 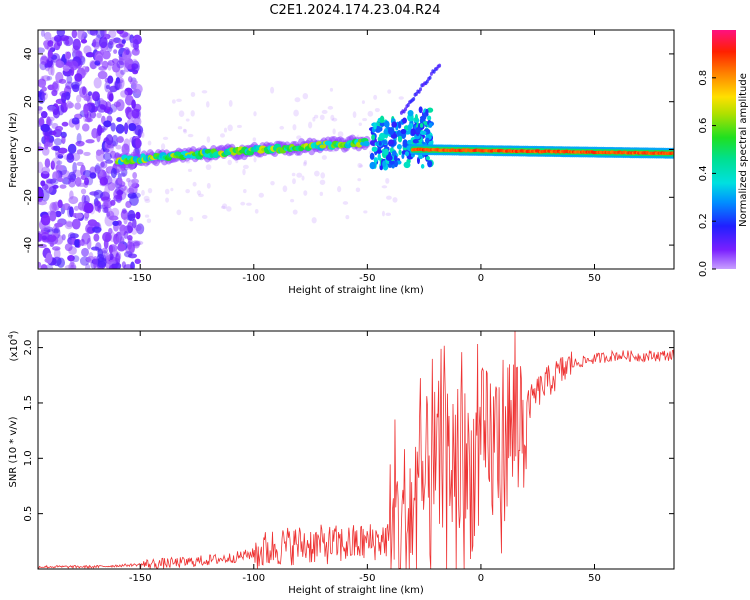 I want to click on snr-y-label: SNR (10 * v/v), so click(x=13, y=451).